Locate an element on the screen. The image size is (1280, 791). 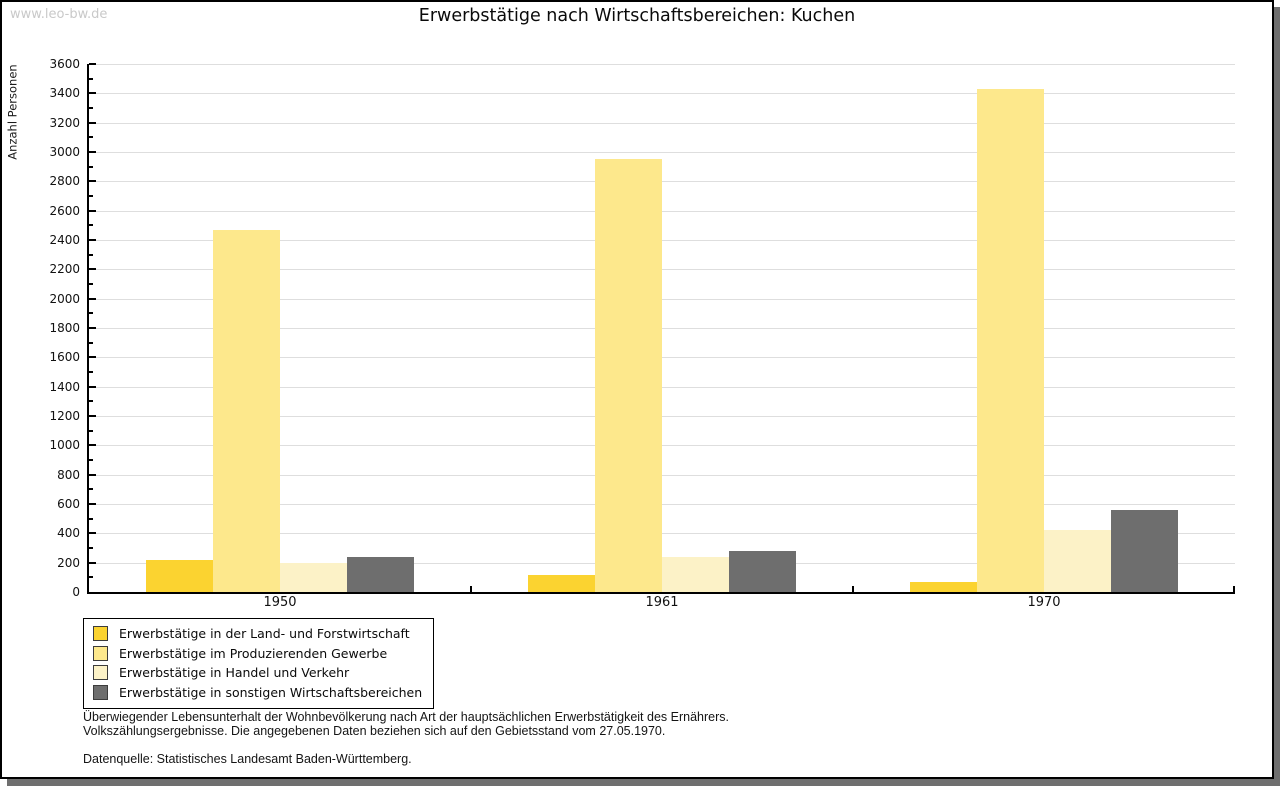
legend-label: Erwerbstätige im Produzierenden Gewerbe is located at coordinates (253, 653).